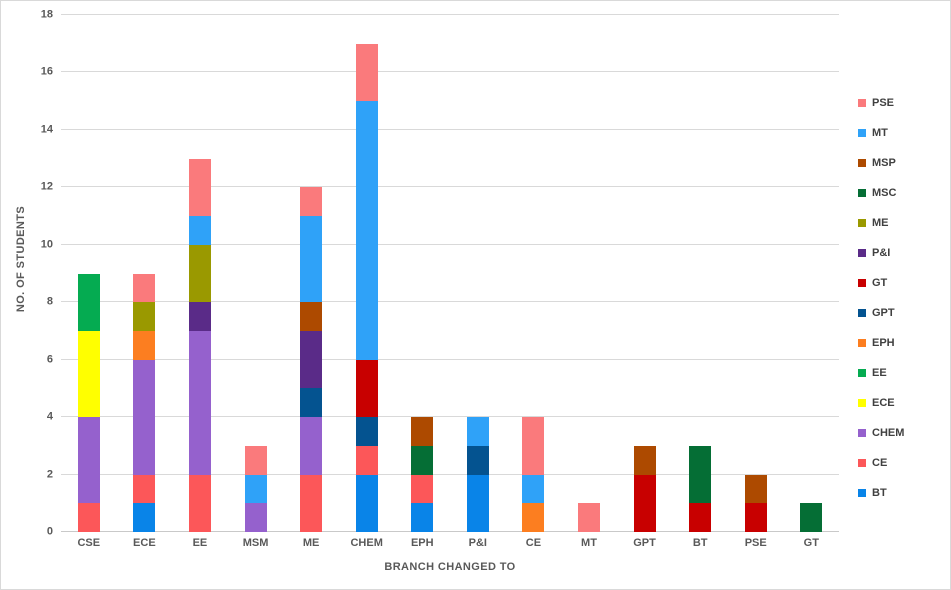  What do you see at coordinates (450, 531) in the screenshot?
I see `x-axis-line` at bounding box center [450, 531].